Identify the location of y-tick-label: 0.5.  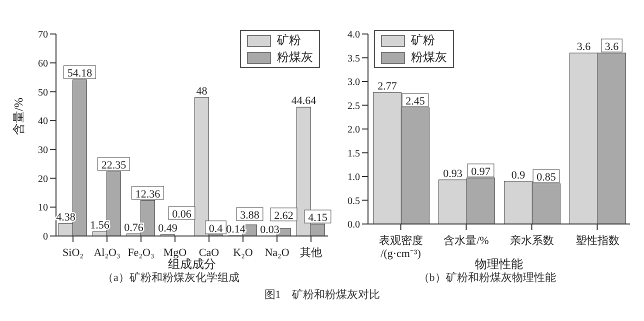
(354, 201).